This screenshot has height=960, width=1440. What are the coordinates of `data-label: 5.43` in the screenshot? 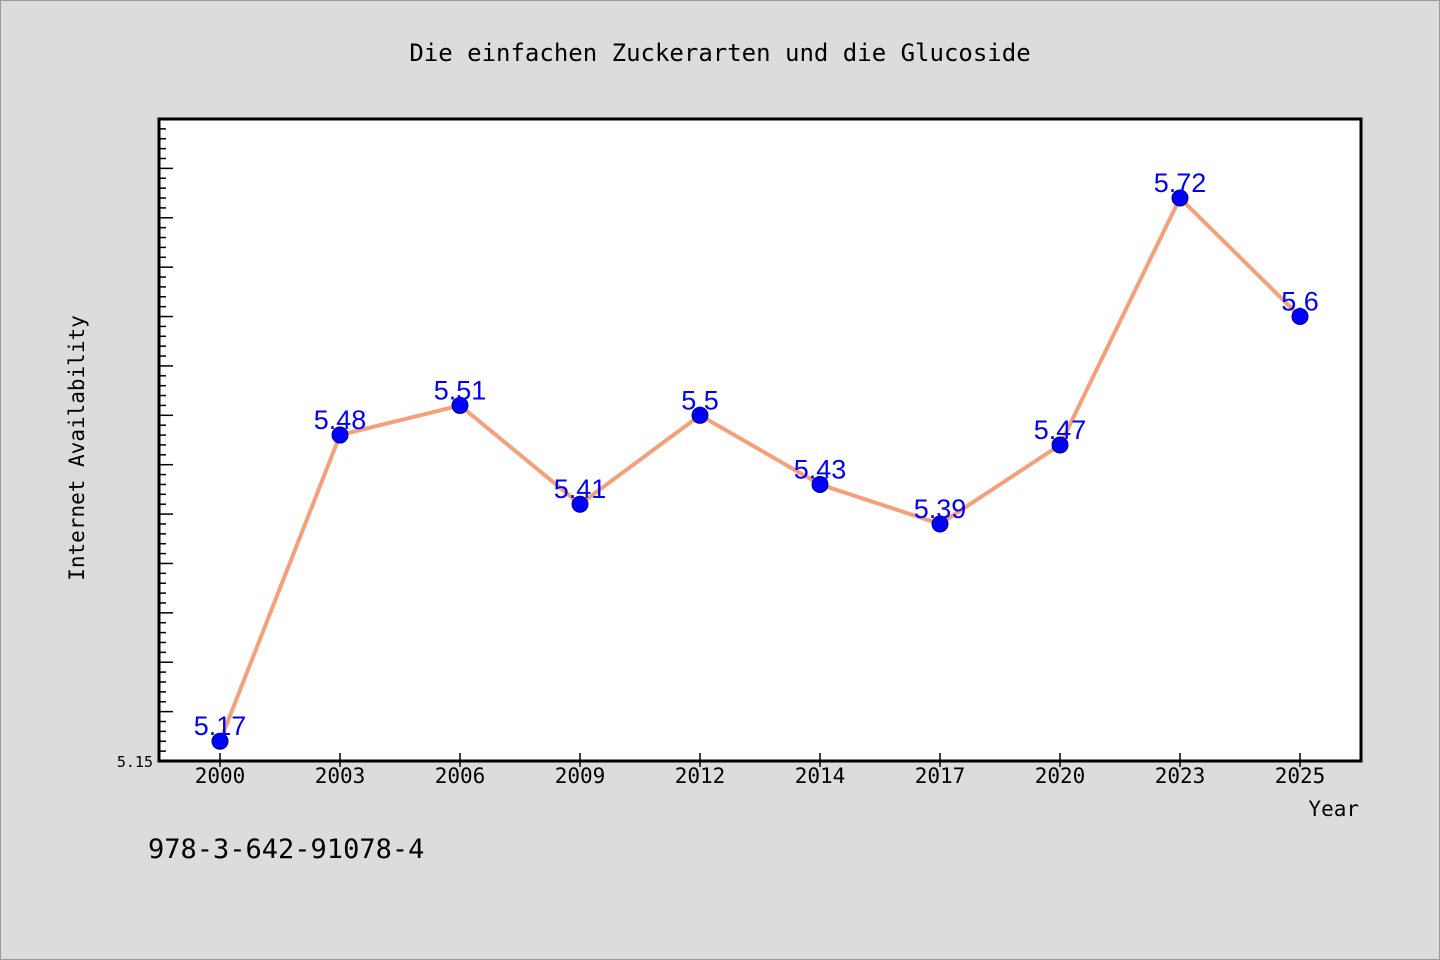 It's located at (820, 469).